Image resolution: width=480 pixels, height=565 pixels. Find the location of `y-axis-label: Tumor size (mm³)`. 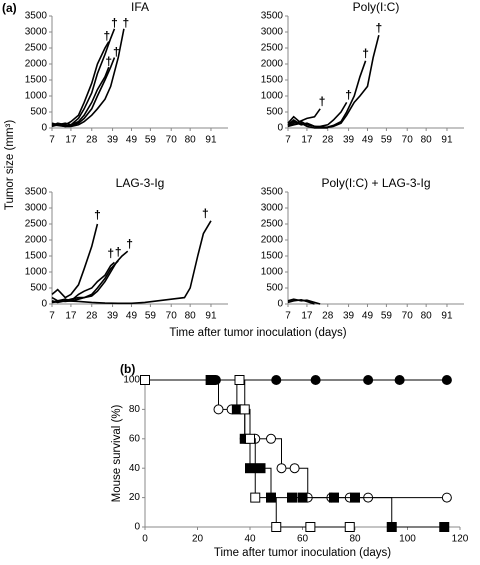

y-axis-label: Tumor size (mm³) is located at coordinates (10, 165).